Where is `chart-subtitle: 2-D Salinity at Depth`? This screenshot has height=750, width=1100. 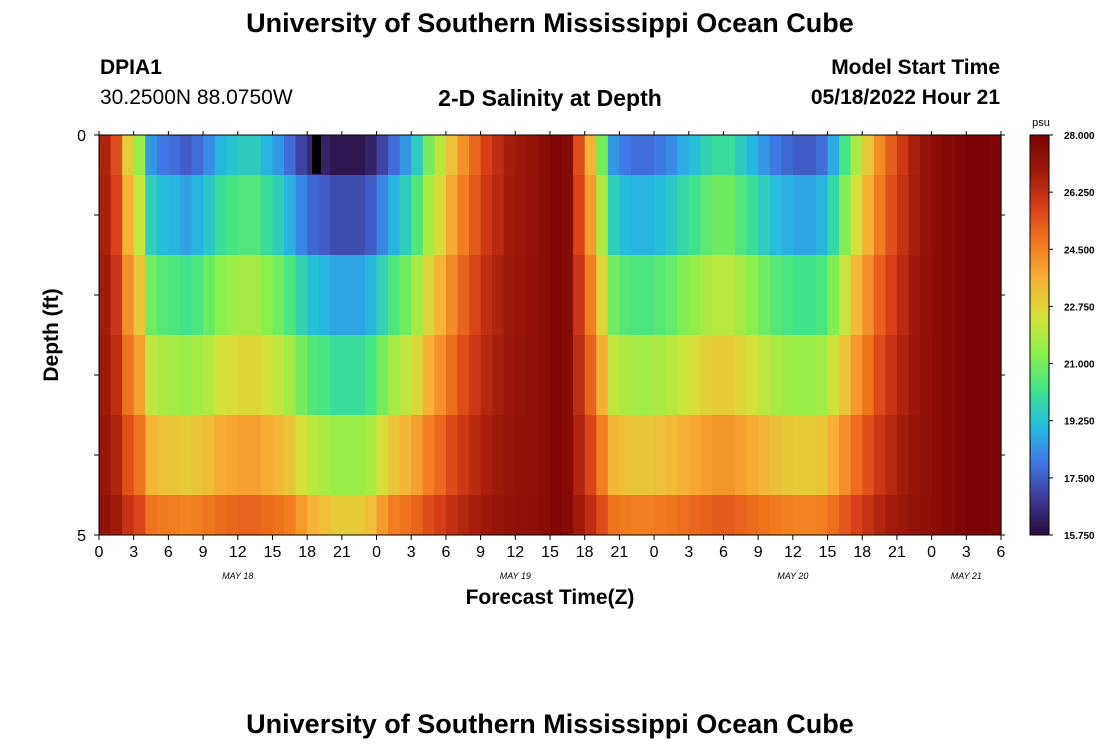
chart-subtitle: 2-D Salinity at Depth is located at coordinates (550, 98).